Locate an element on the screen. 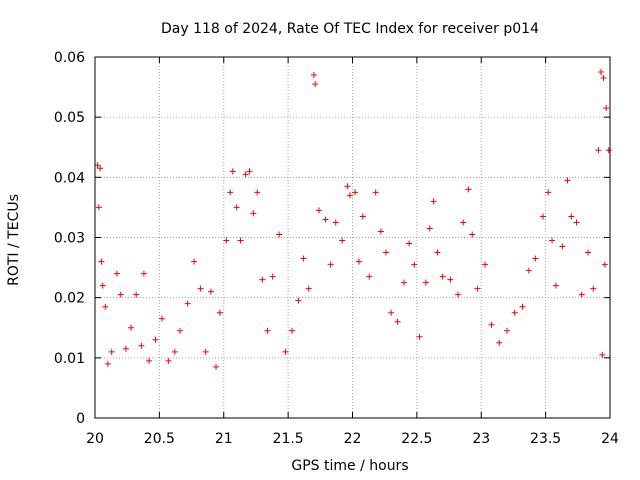 Image resolution: width=640 pixels, height=480 pixels. y-tick-label: 0.03 is located at coordinates (69, 239).